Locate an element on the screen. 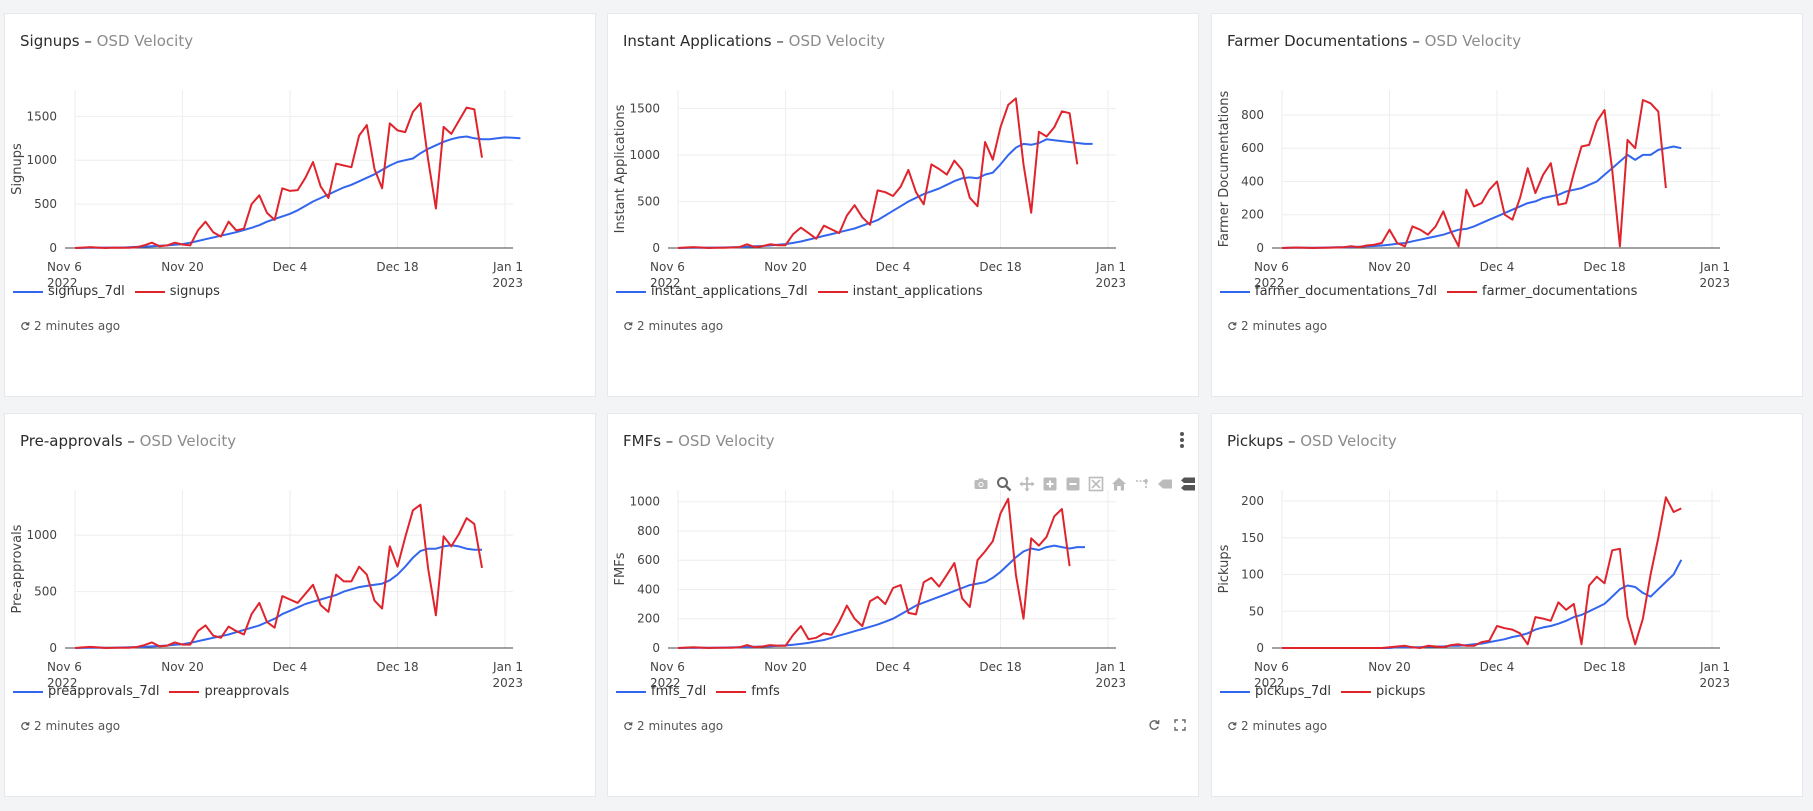 The image size is (1813, 811). legend-item-fmfs: fmfs is located at coordinates (748, 691).